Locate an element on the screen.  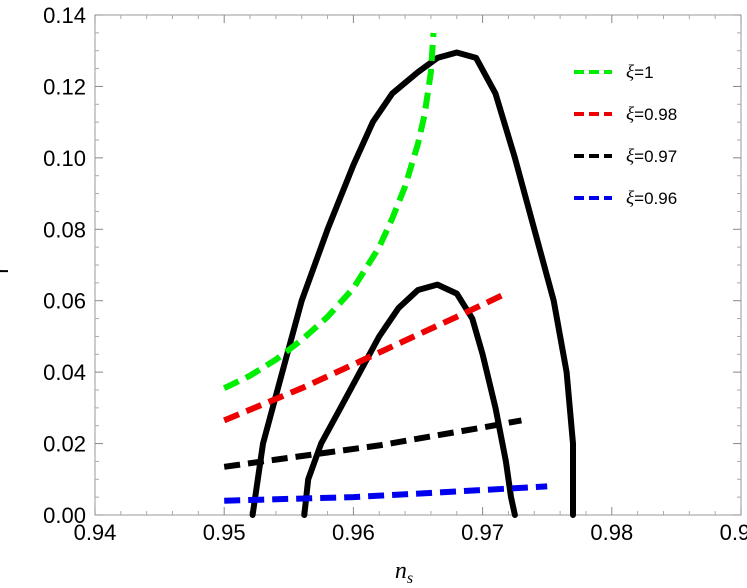
x-tick-label: 0.99 is located at coordinates (733, 532).